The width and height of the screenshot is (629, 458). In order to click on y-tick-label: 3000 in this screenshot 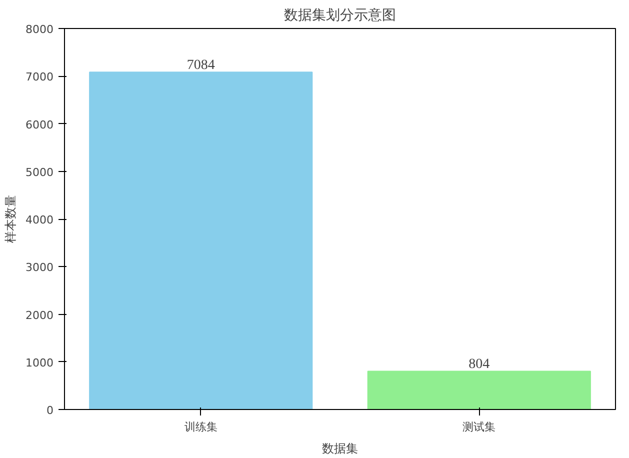, I will do `click(40, 267)`.